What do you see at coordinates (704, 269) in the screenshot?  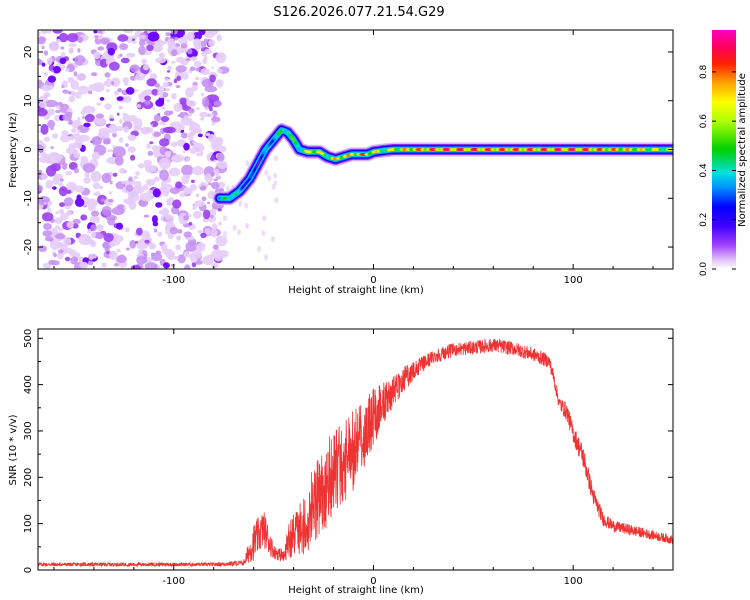 I see `colorbar-tick-label: 0.0` at bounding box center [704, 269].